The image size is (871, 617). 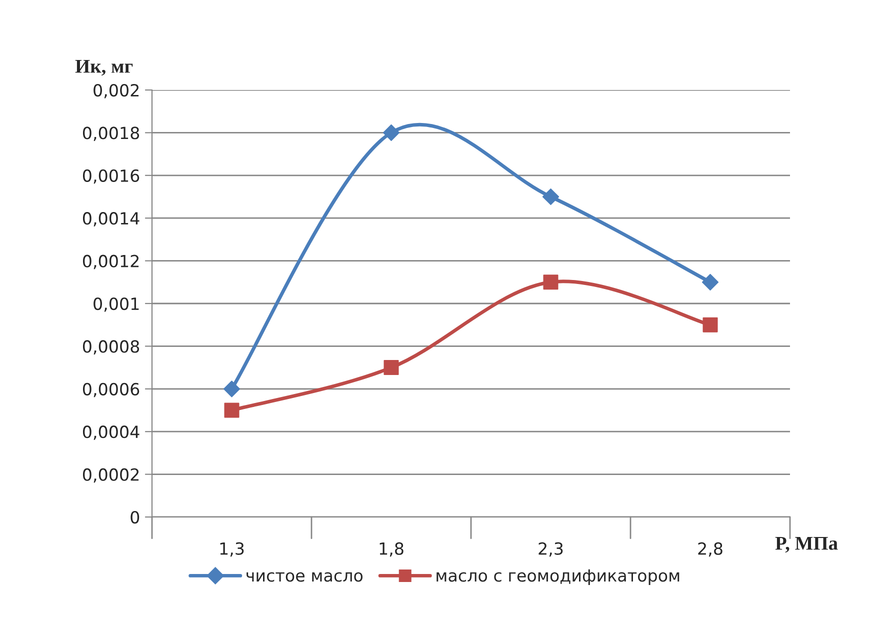 I want to click on x-axis-title: P, МПа, so click(x=806, y=544).